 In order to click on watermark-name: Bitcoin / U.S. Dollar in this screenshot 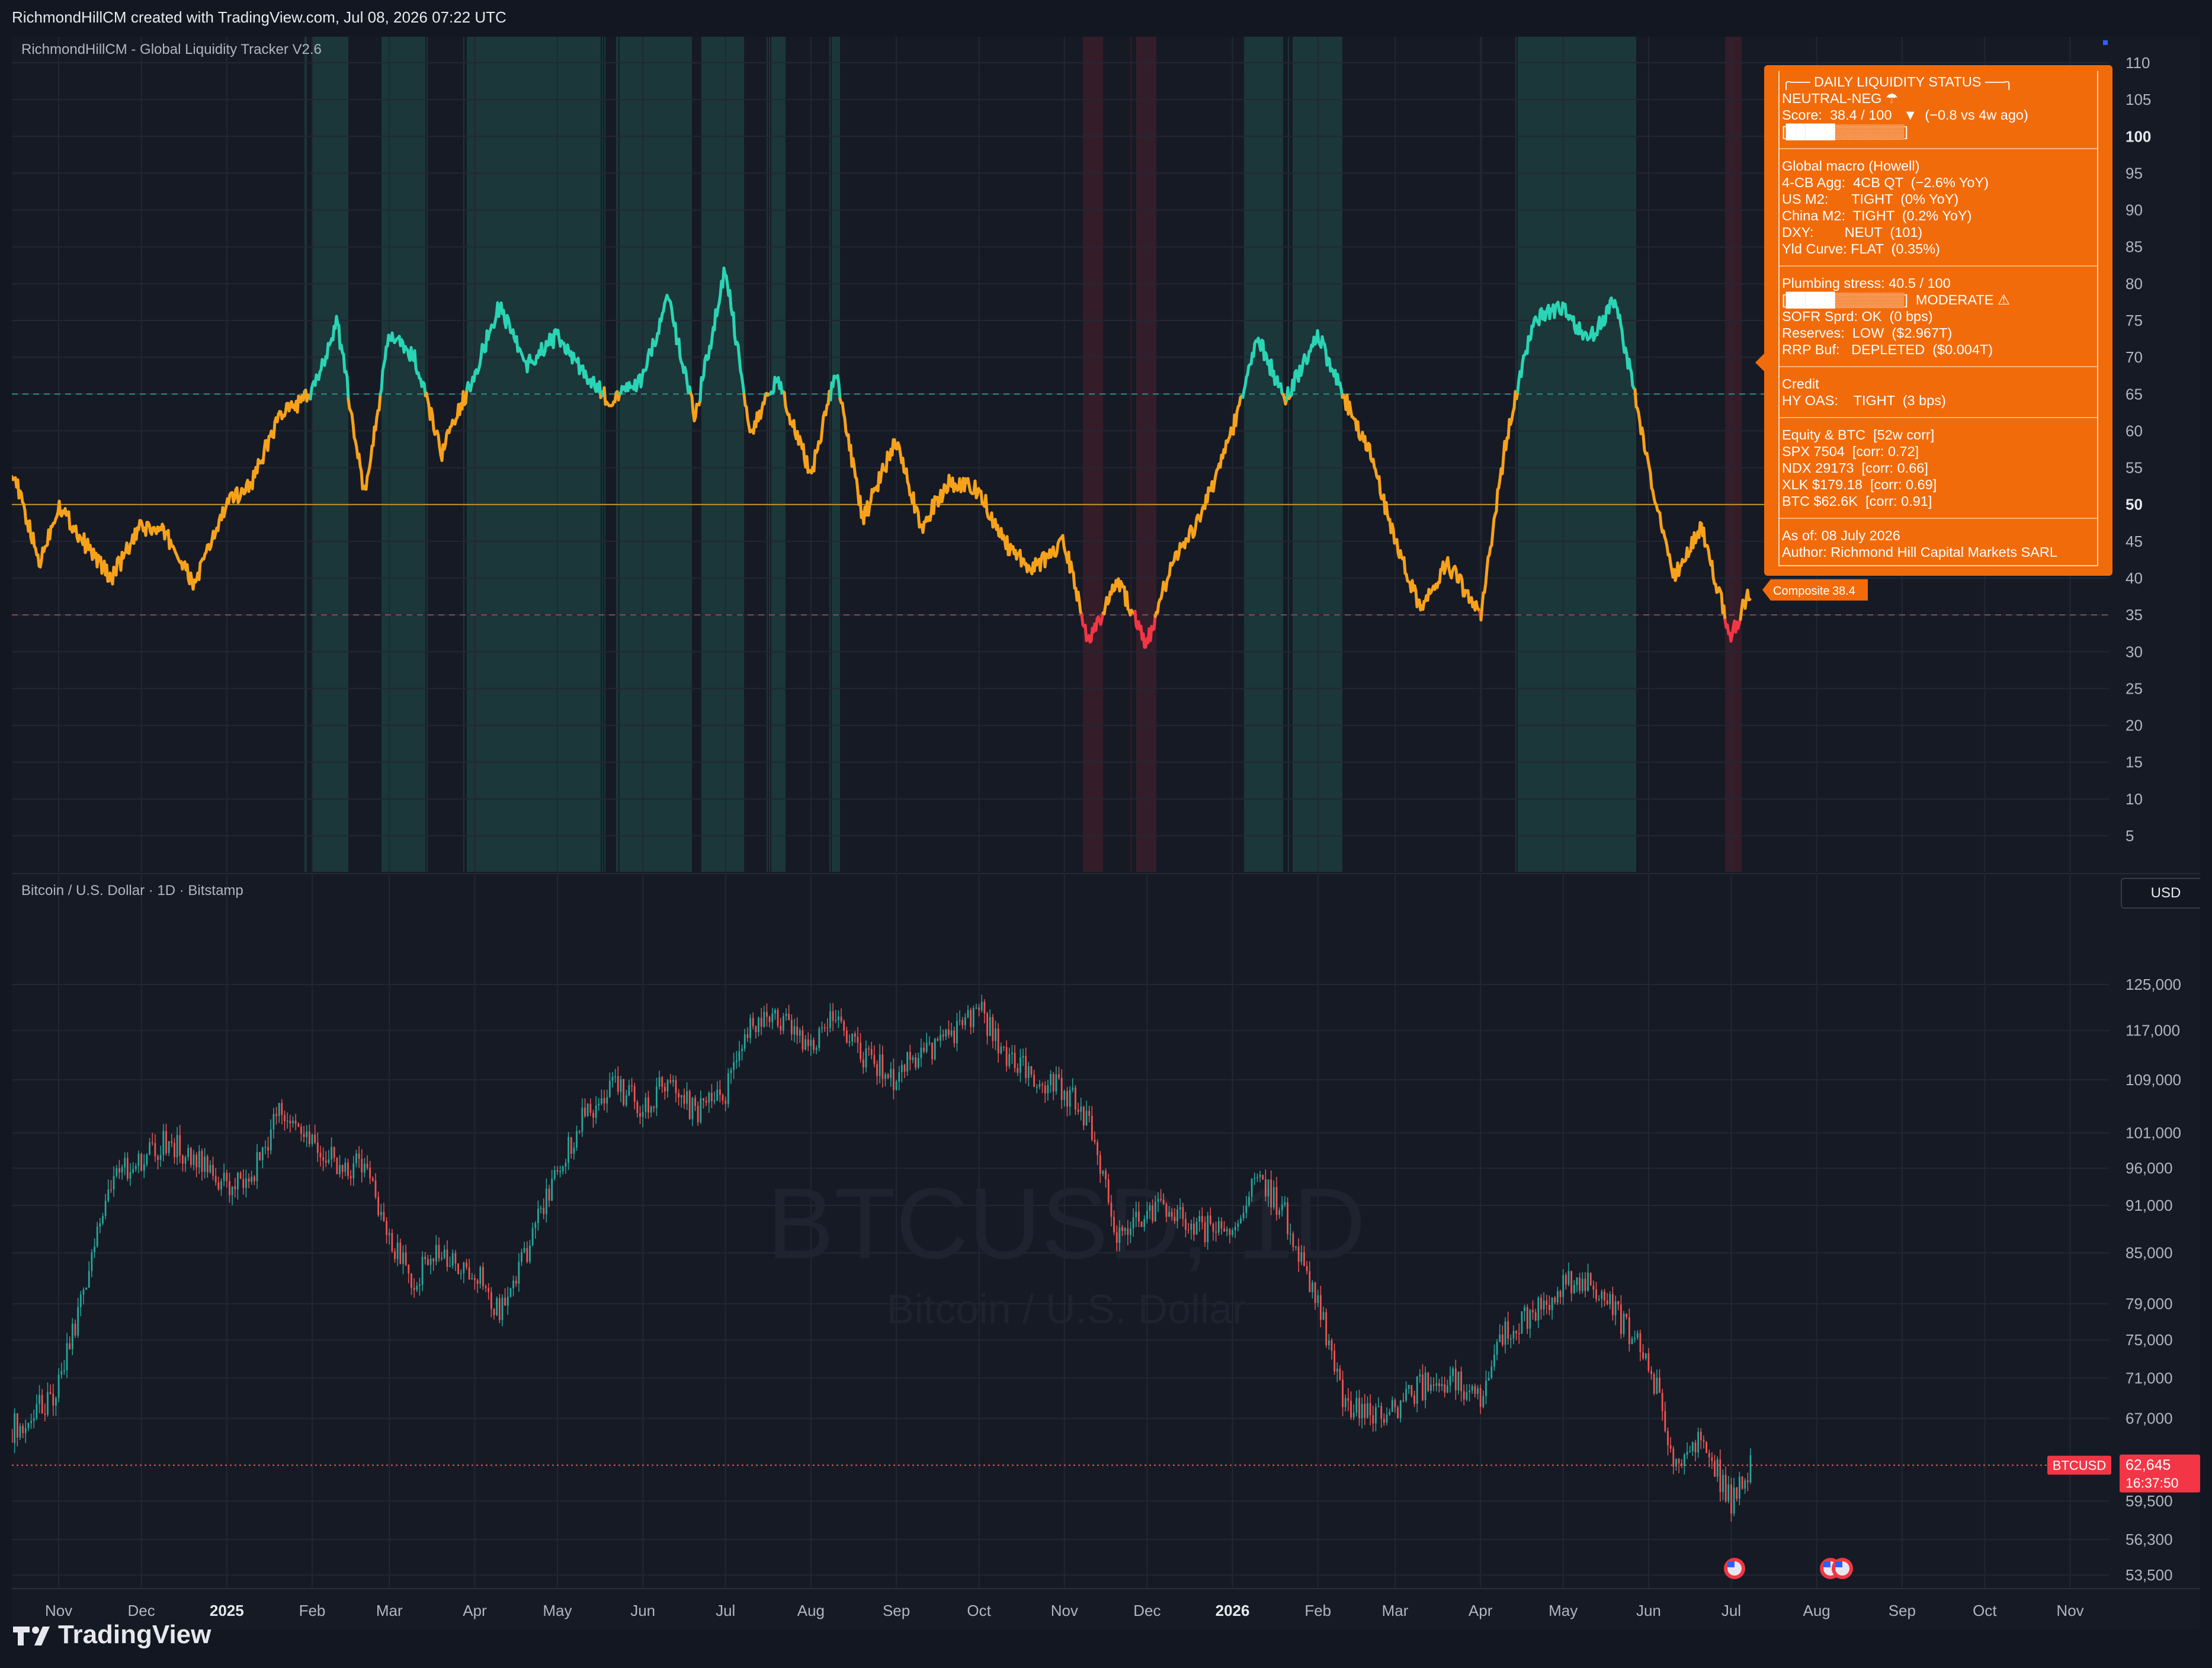, I will do `click(1066, 1309)`.